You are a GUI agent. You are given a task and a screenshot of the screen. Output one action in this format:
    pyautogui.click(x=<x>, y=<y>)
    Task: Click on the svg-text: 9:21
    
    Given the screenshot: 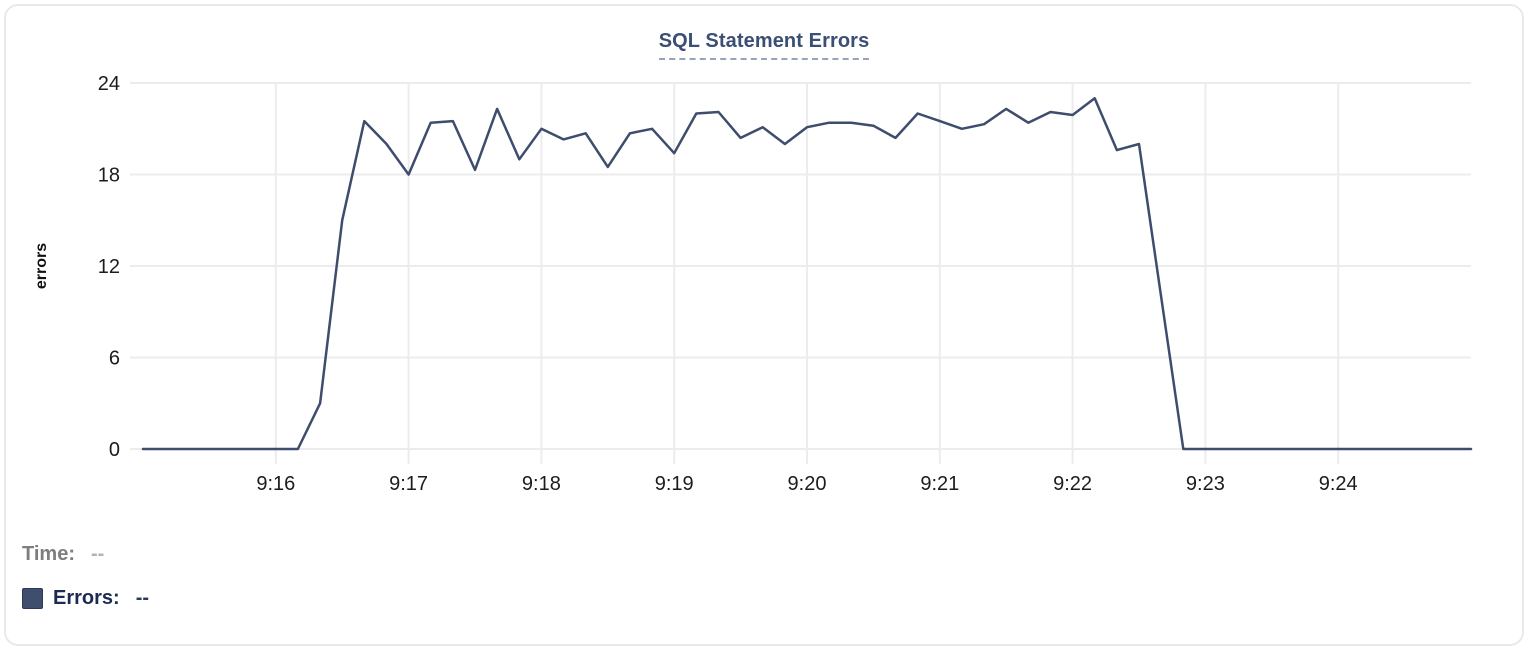 What is the action you would take?
    pyautogui.click(x=939, y=484)
    